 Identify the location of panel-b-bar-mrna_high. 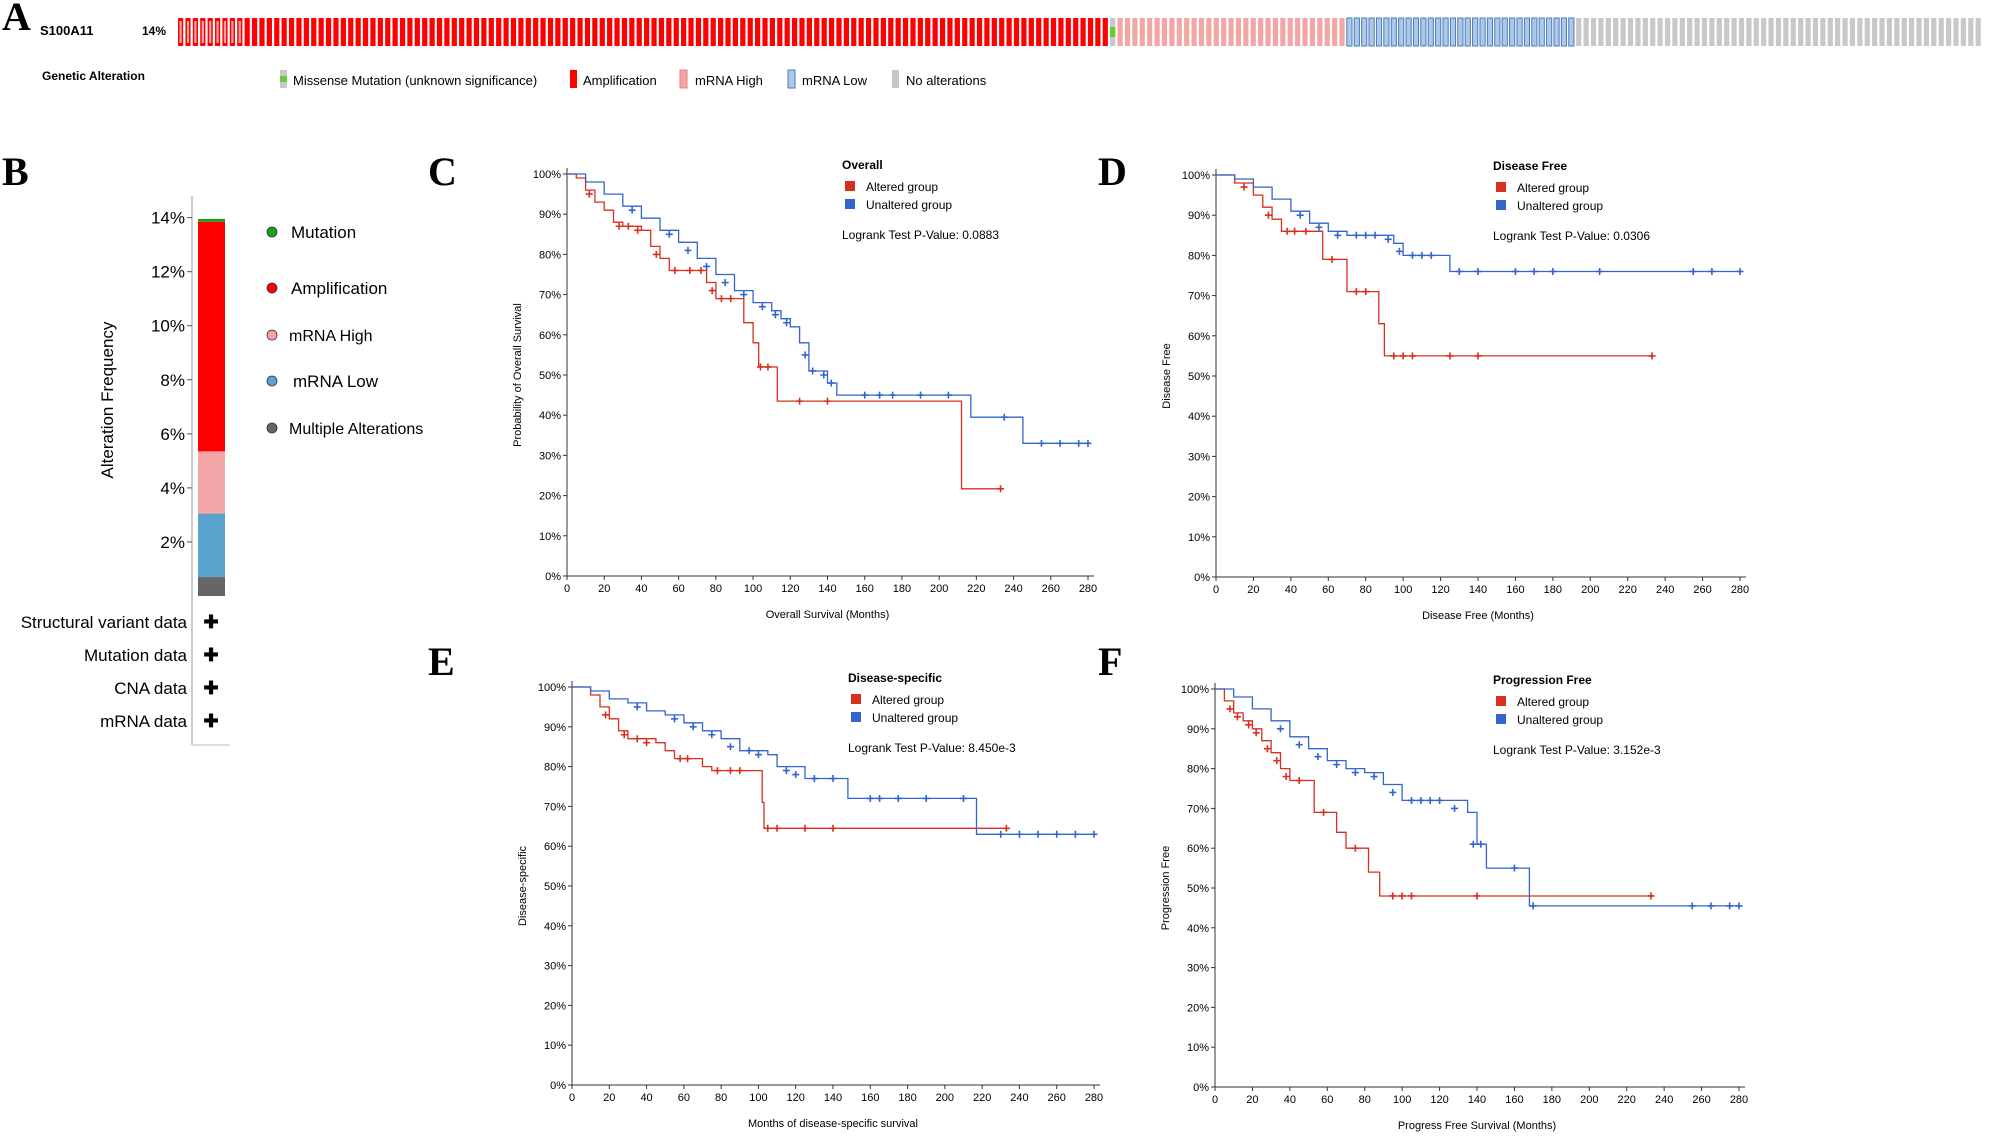
(211, 482).